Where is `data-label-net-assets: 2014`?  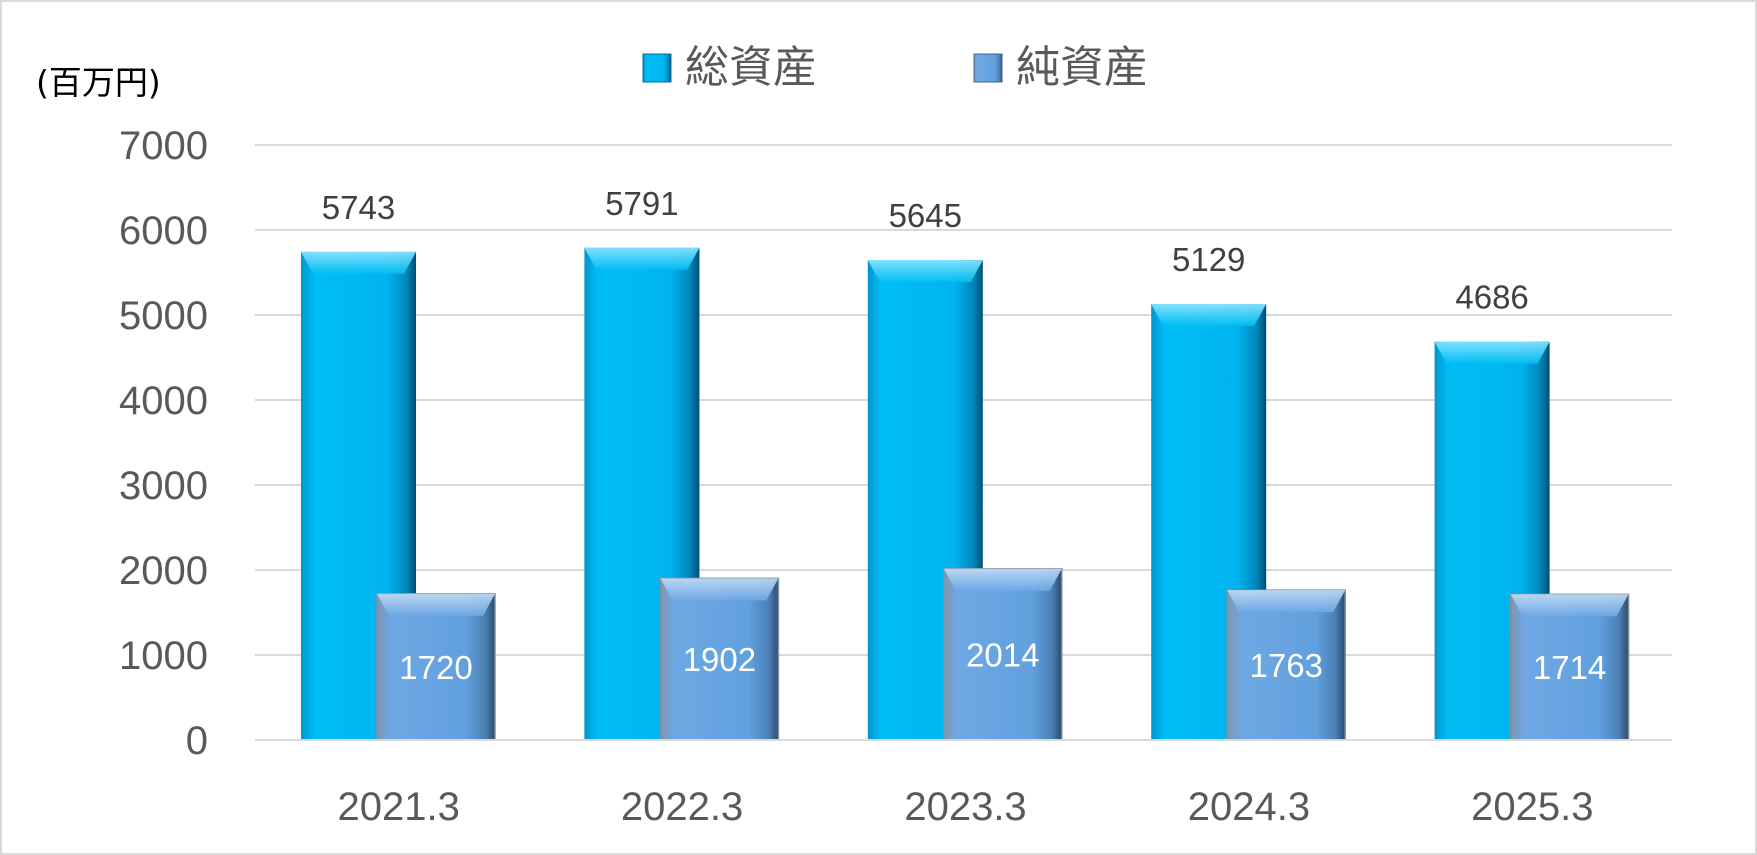 data-label-net-assets: 2014 is located at coordinates (1002, 654).